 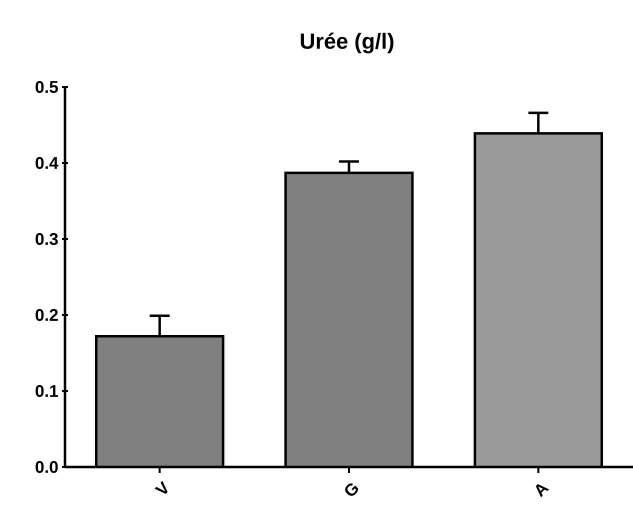 I want to click on y-tick-label: 0.4, so click(x=47, y=163).